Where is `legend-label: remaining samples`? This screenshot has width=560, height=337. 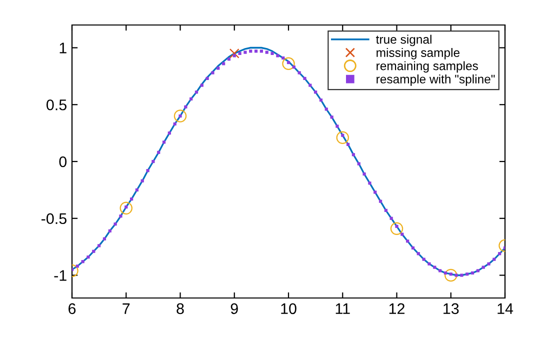 legend-label: remaining samples is located at coordinates (427, 67).